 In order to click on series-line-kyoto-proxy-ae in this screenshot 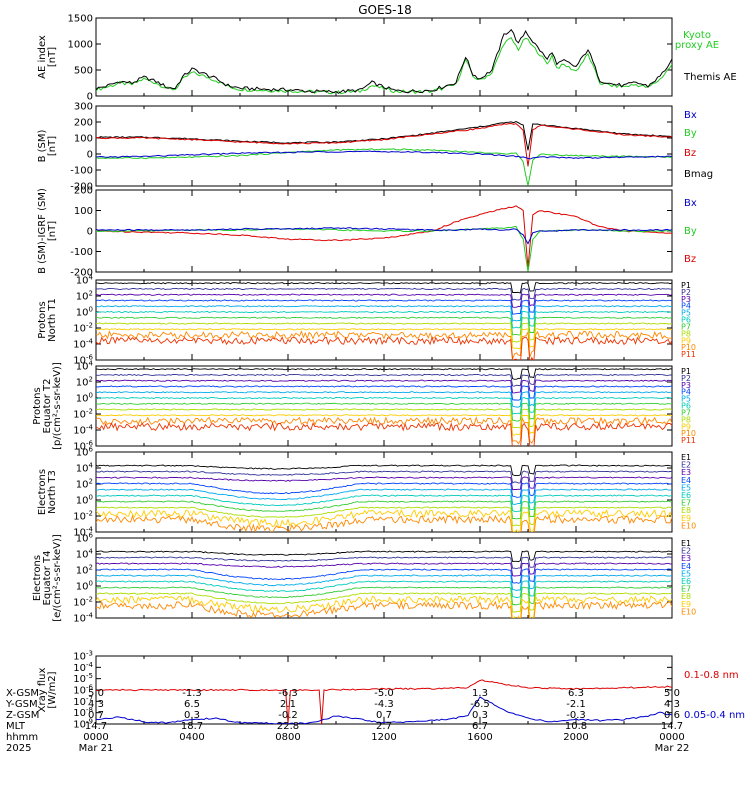, I will do `click(384, 66)`.